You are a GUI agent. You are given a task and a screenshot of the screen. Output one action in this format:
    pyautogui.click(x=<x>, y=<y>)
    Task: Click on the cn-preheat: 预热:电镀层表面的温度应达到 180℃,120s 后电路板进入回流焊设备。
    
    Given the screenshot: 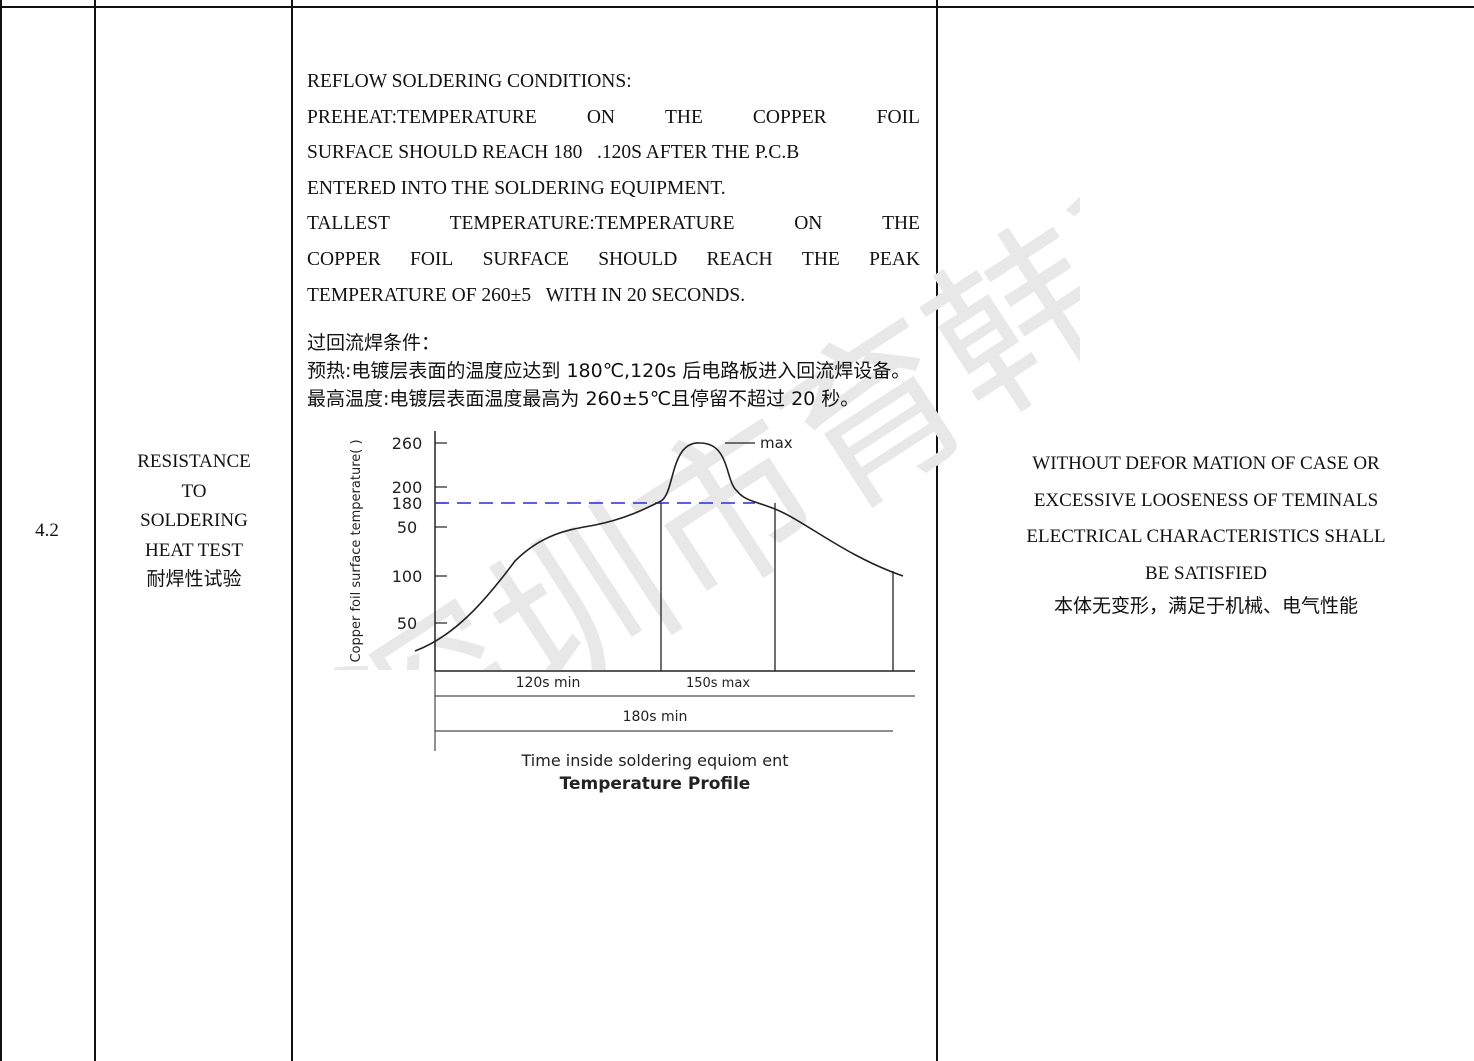 What is the action you would take?
    pyautogui.click(x=609, y=371)
    